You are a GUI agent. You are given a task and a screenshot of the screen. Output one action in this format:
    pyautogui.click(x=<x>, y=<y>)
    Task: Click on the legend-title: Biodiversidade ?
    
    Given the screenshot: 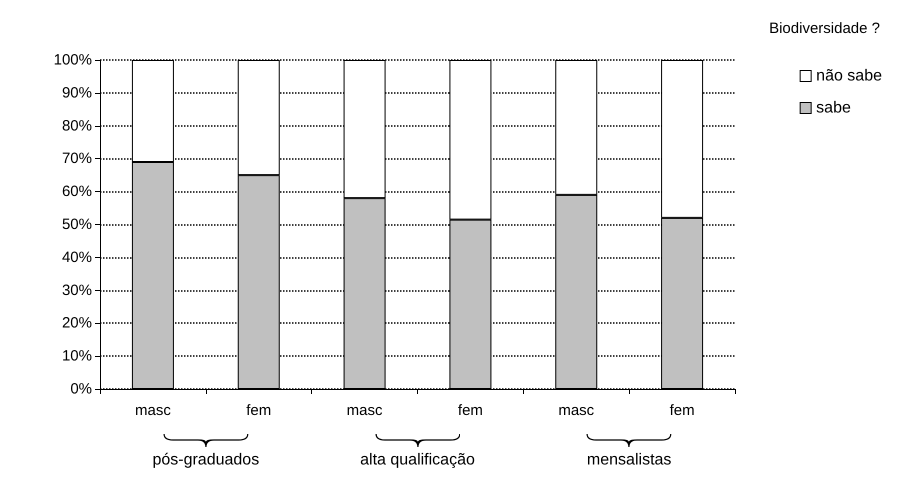 What is the action you would take?
    pyautogui.click(x=824, y=28)
    